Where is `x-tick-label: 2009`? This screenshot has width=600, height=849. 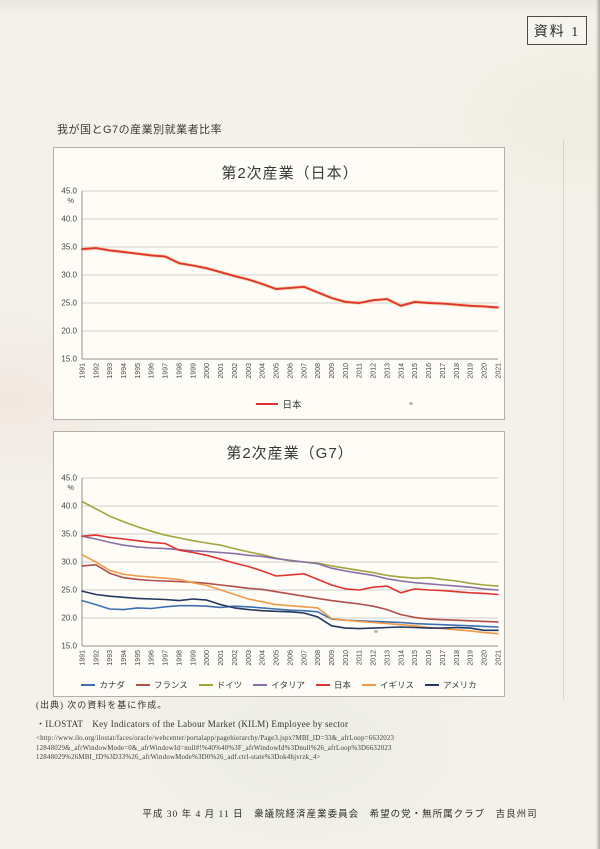 x-tick-label: 2009 is located at coordinates (332, 658).